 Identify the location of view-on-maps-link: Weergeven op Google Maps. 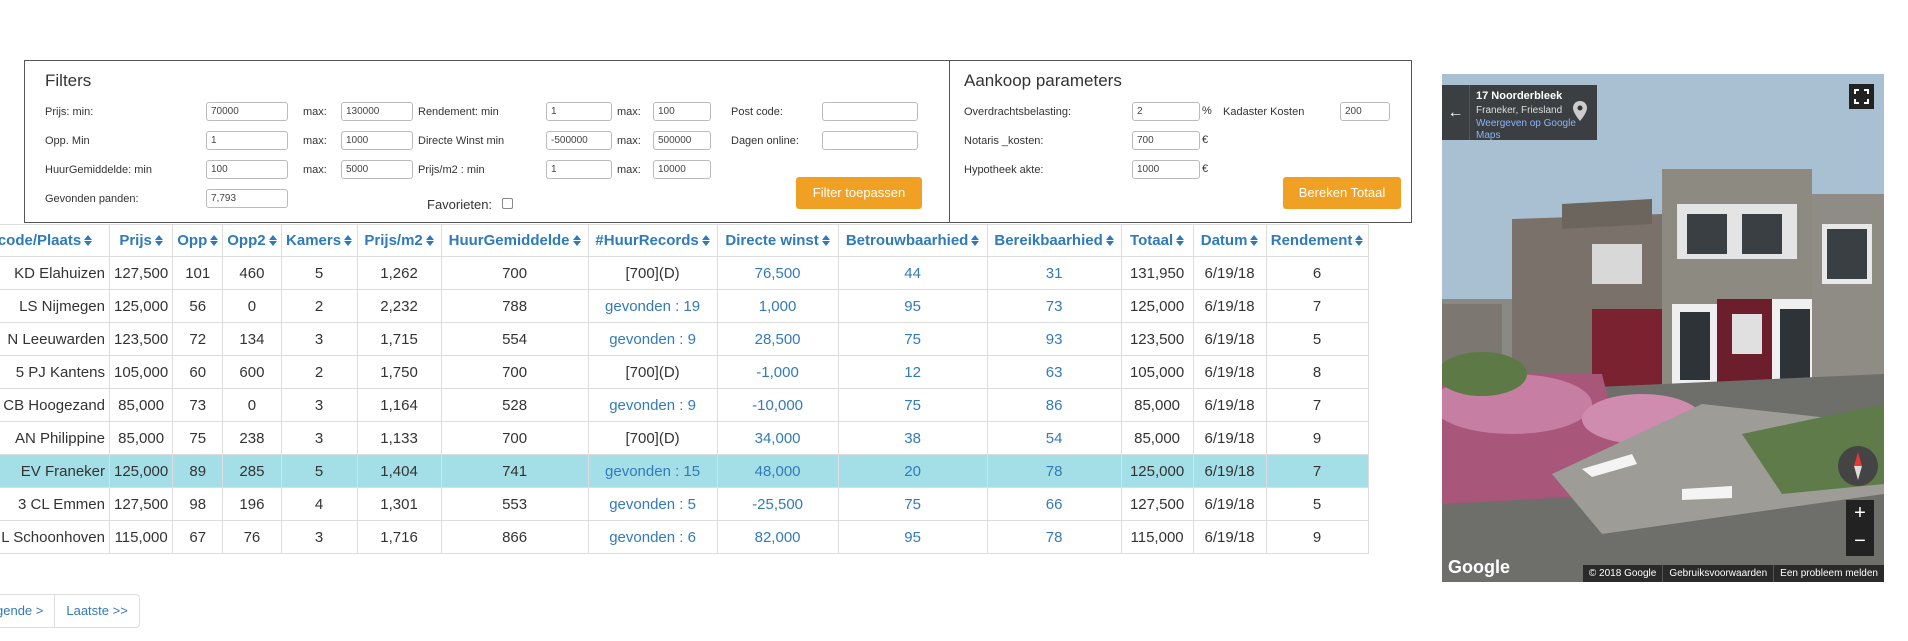
(1526, 129).